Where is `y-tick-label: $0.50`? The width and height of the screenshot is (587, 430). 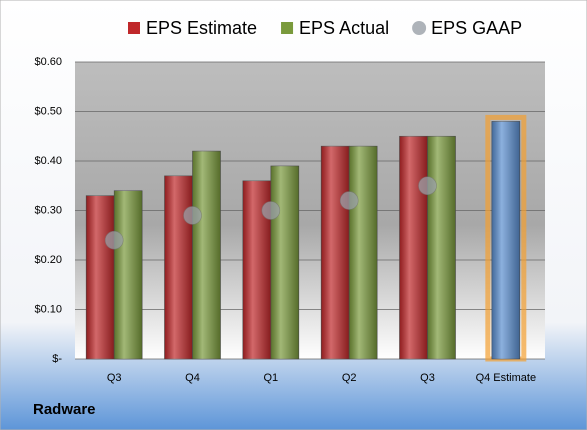 y-tick-label: $0.50 is located at coordinates (48, 111).